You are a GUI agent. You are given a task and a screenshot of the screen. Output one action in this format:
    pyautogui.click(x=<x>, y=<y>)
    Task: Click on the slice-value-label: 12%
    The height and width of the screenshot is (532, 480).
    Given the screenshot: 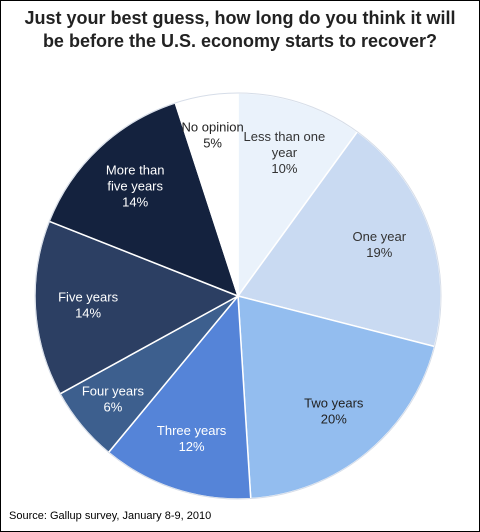 What is the action you would take?
    pyautogui.click(x=192, y=446)
    